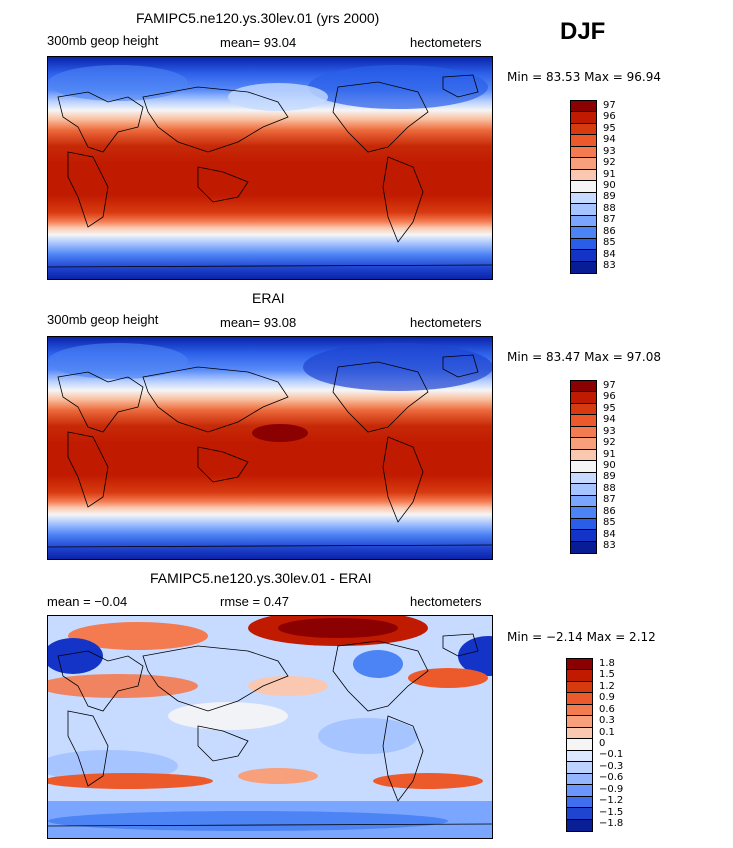  I want to click on panel1-colorbar, so click(583, 187).